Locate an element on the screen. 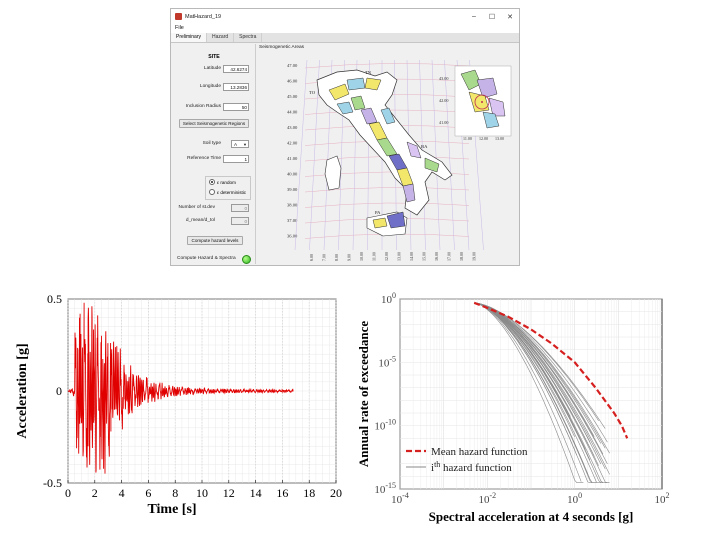 The height and width of the screenshot is (547, 704). inset-lat-tick: 43.00 is located at coordinates (443, 78).